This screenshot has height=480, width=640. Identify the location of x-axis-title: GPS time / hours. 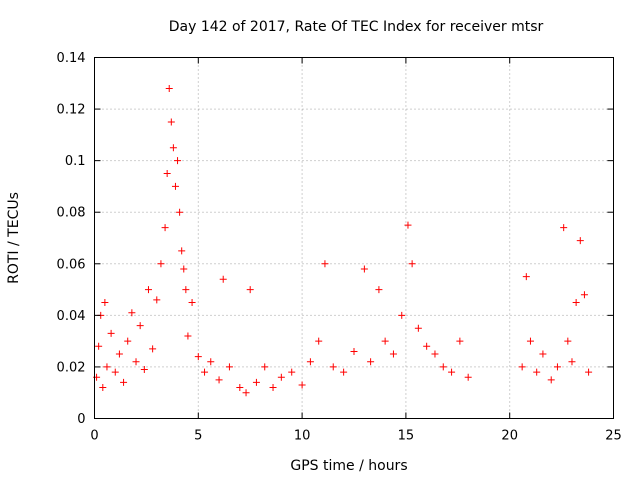
(348, 466).